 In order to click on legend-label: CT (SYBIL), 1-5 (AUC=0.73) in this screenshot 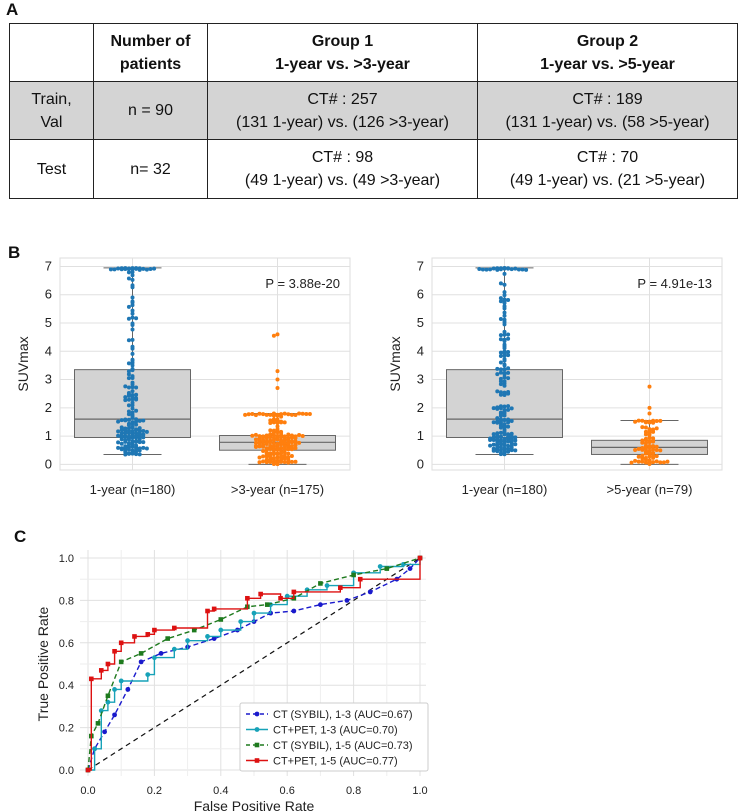, I will do `click(342, 746)`.